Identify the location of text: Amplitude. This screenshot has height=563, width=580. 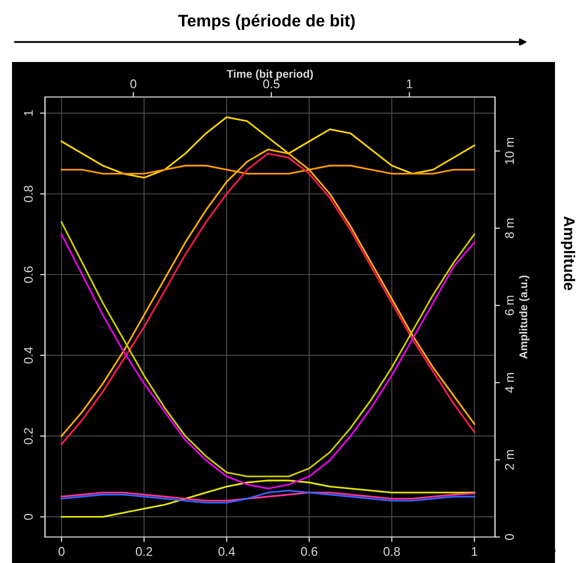
(568, 253).